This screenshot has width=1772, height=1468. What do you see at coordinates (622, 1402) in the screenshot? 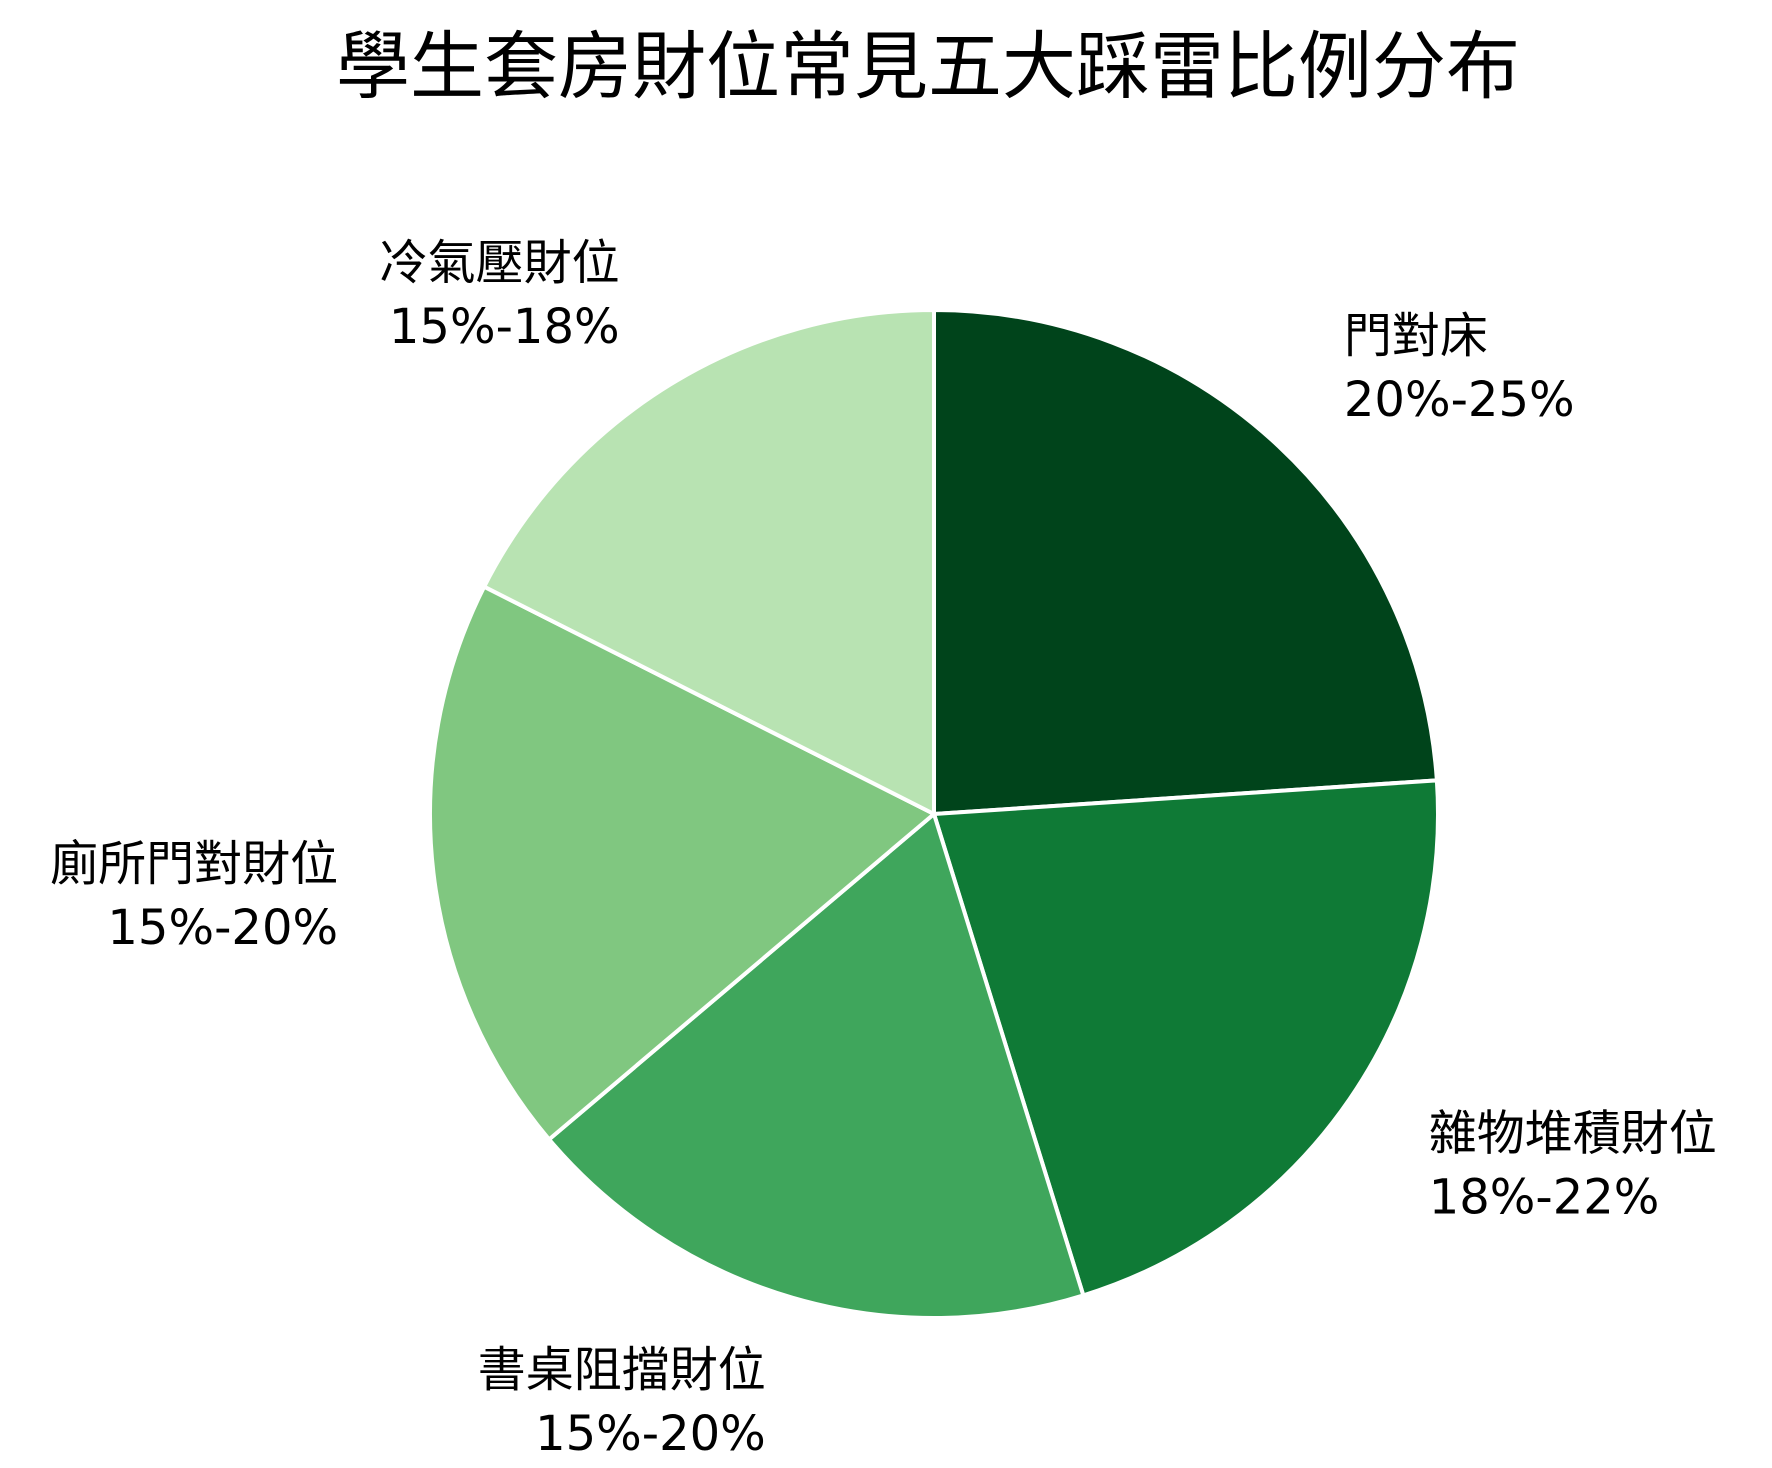
I see `slice-label-3: 書桌阻擋財位 15%-20%` at bounding box center [622, 1402].